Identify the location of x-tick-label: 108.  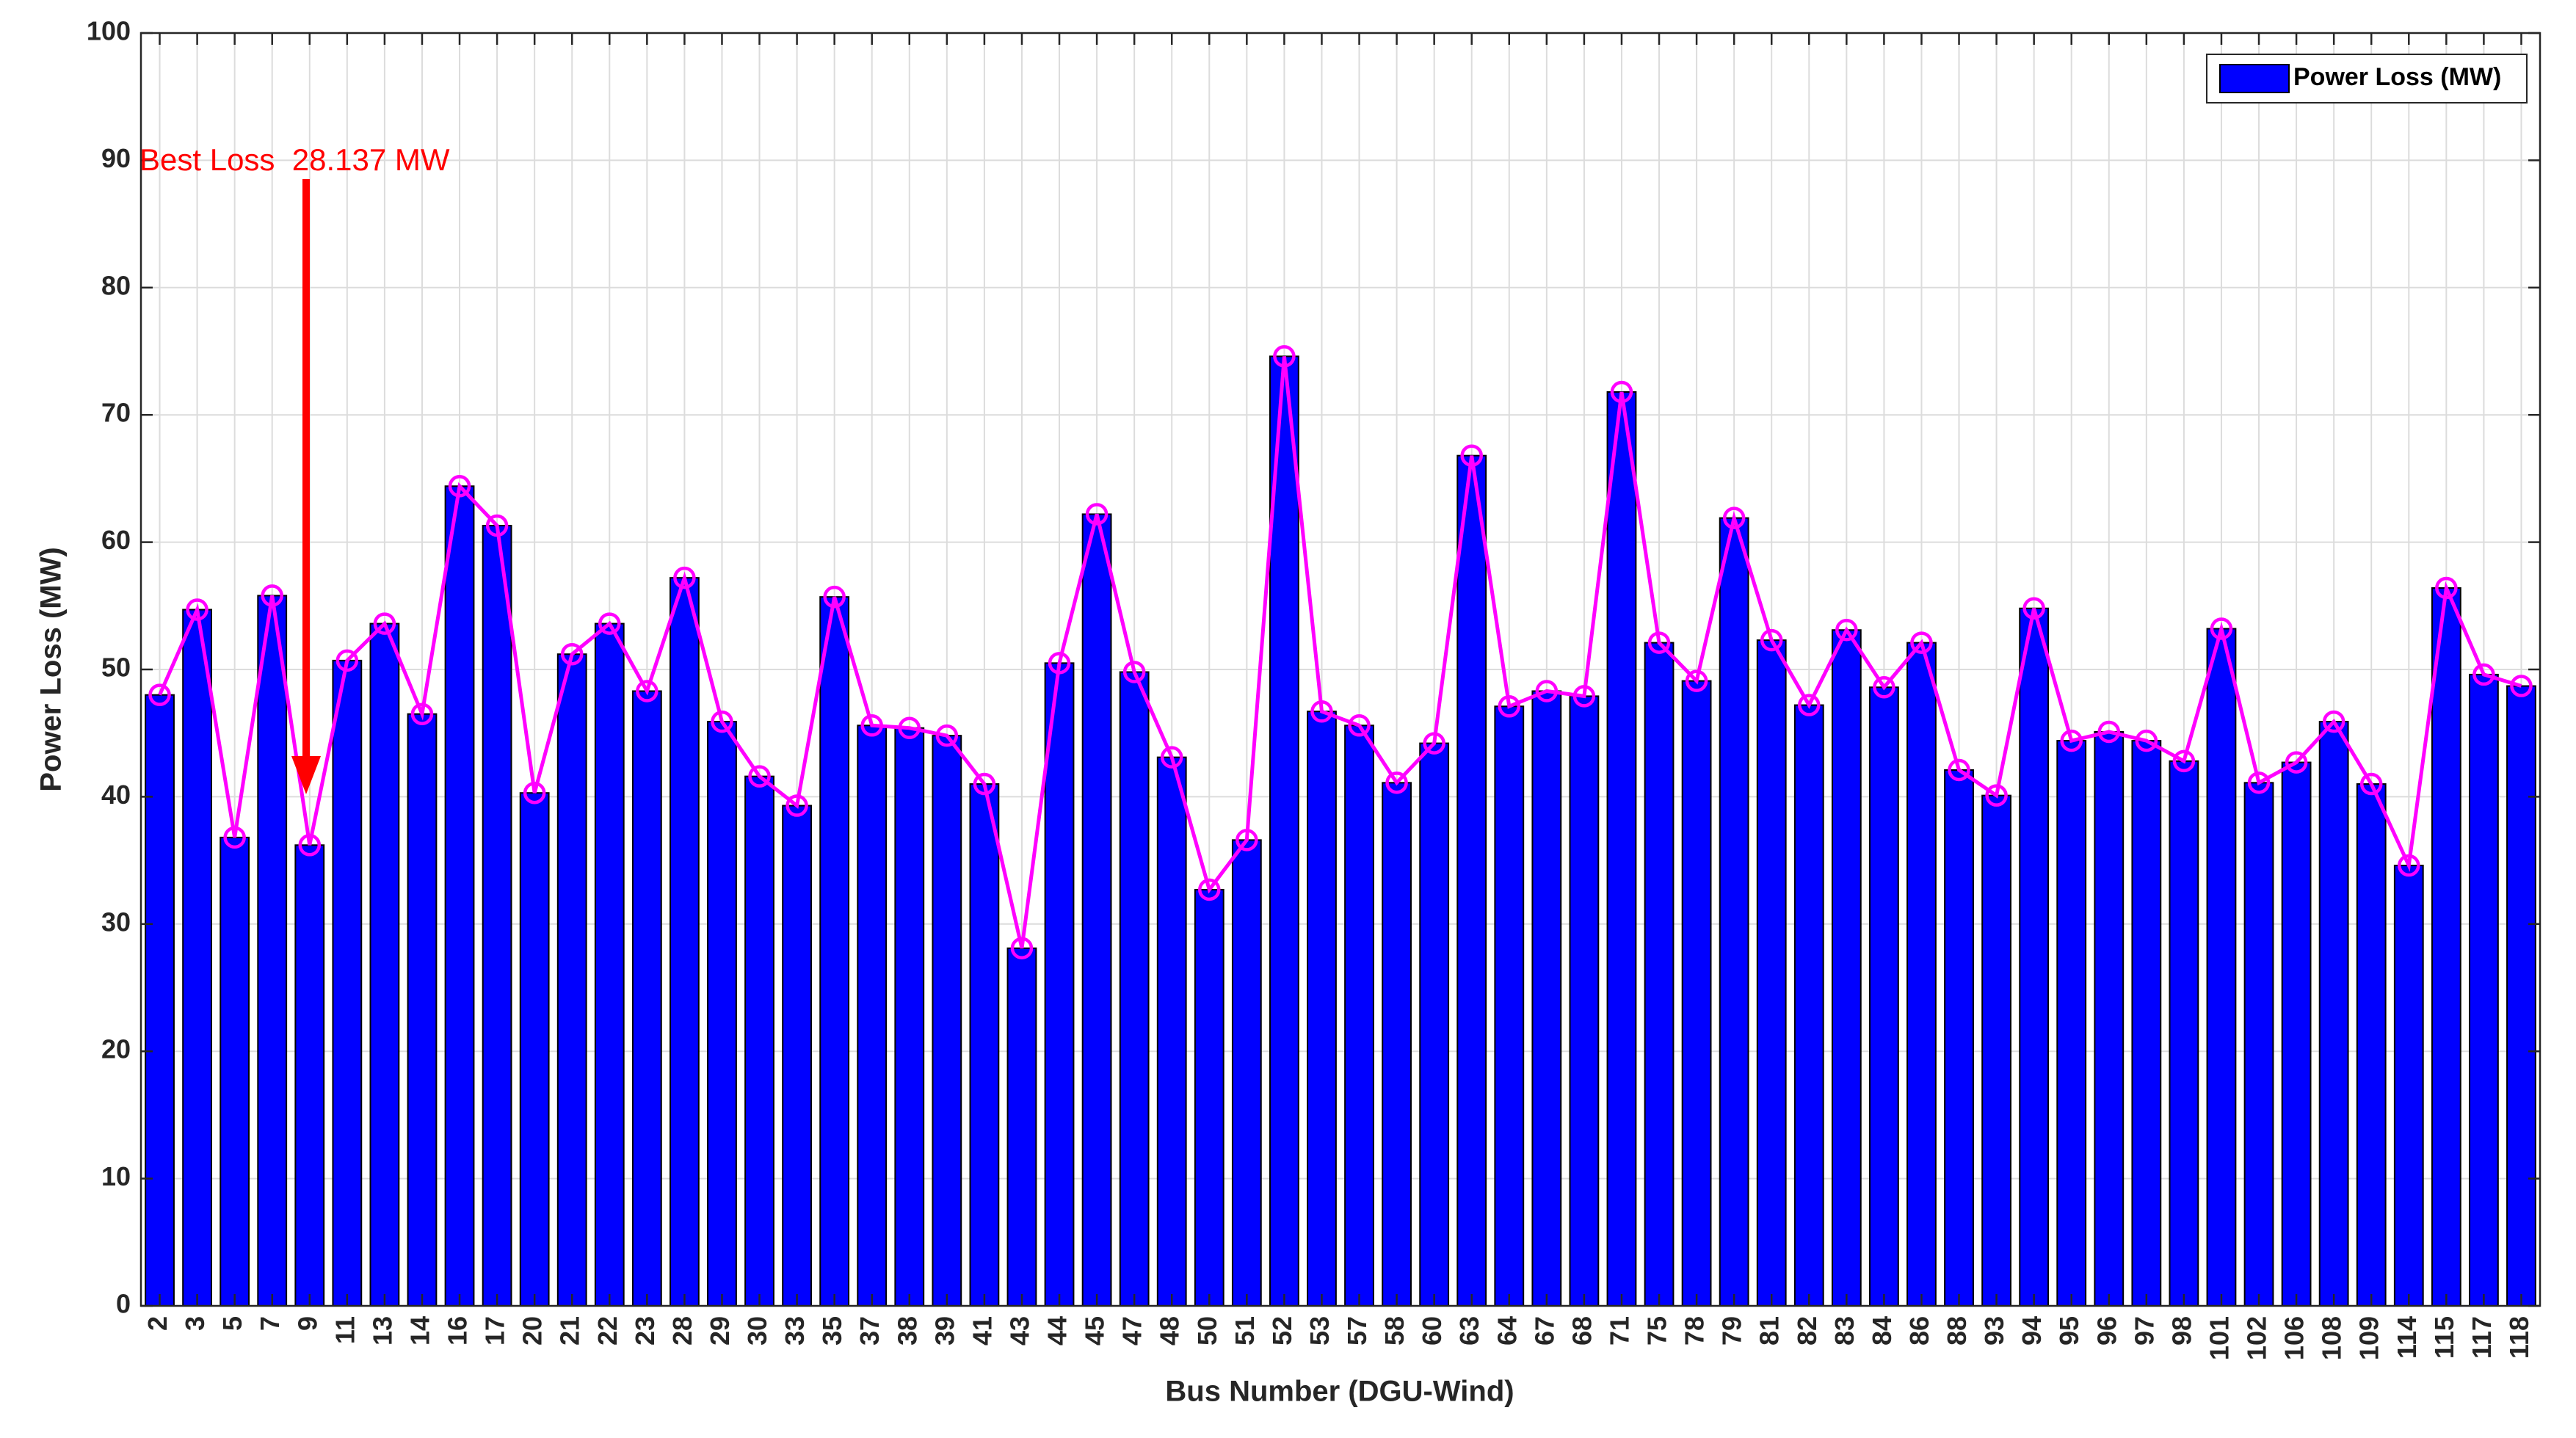
(2332, 1338).